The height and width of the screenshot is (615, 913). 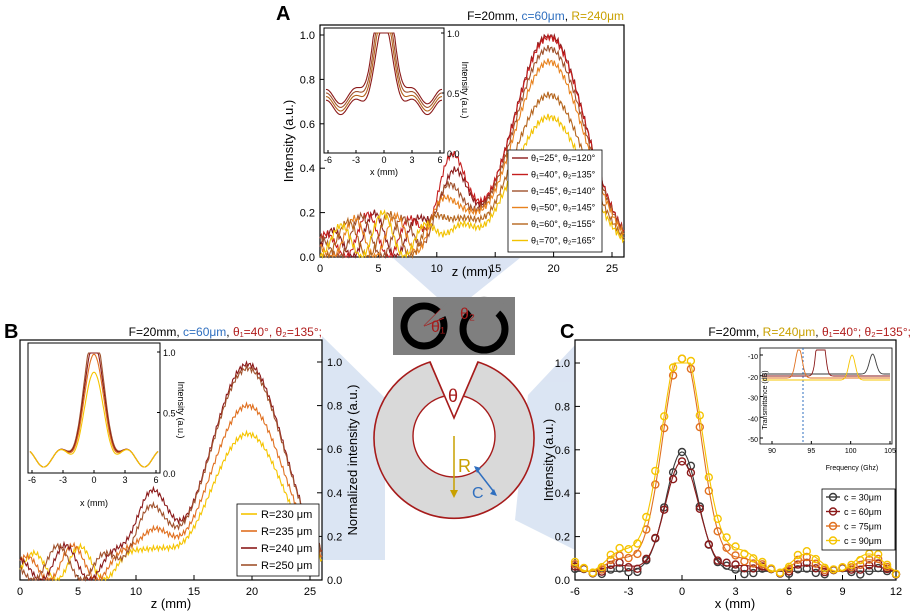 I want to click on split-ring-gap, so click(x=454, y=393).